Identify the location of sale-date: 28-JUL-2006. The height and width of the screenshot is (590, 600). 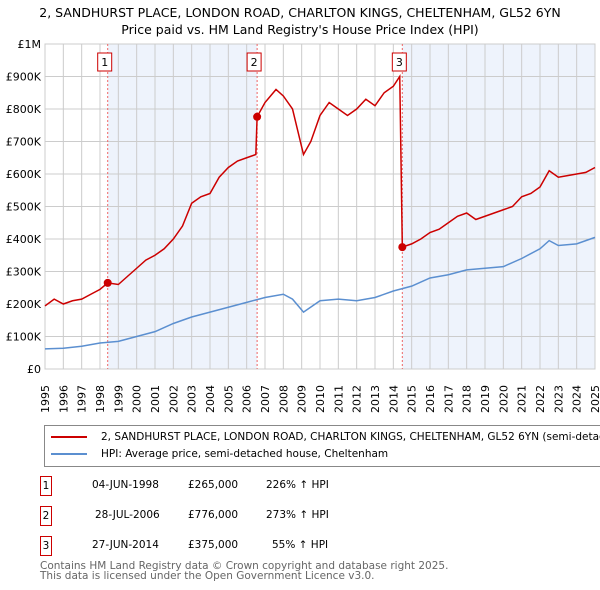
(127, 515).